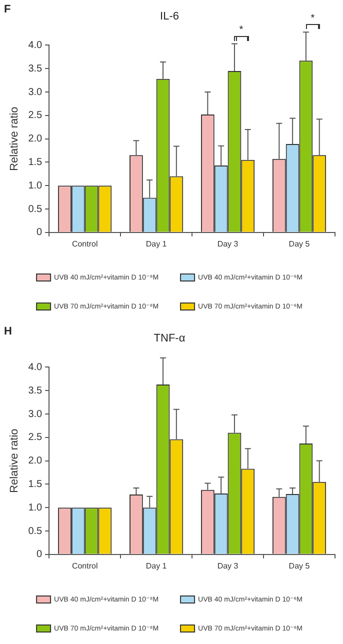  I want to click on chart-title: IL-6, so click(169, 16).